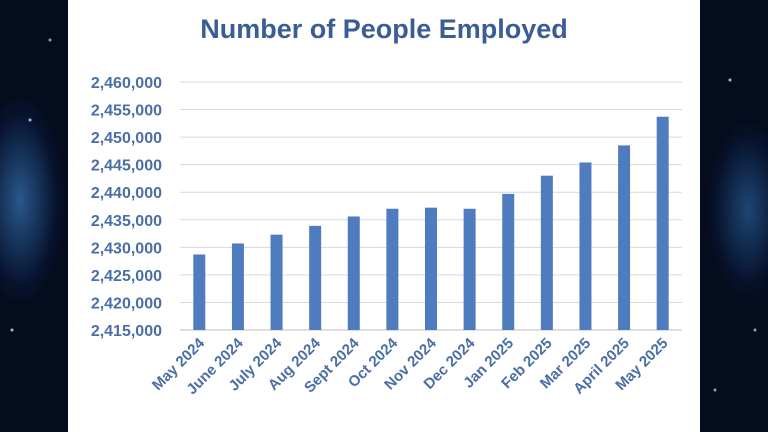 This screenshot has height=432, width=768. Describe the element at coordinates (126, 331) in the screenshot. I see `y-tick-label: 2,415,000` at that location.